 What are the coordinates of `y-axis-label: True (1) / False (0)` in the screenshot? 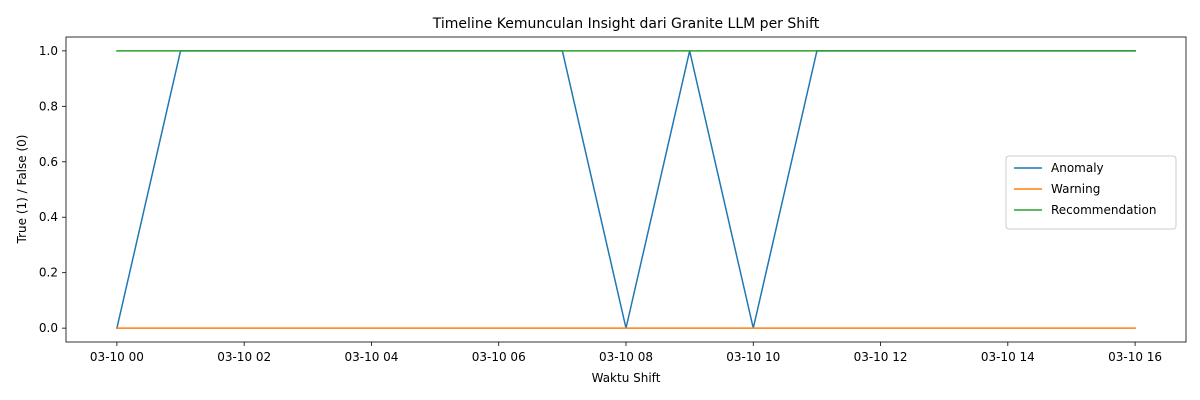 It's located at (22, 190).